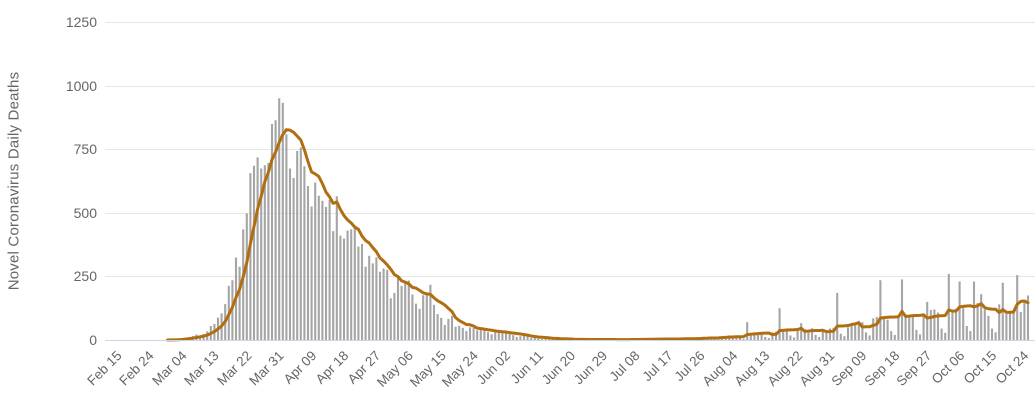  Describe the element at coordinates (14, 181) in the screenshot. I see `y-axis-title: Novel Coronavirus Daily Deaths` at that location.